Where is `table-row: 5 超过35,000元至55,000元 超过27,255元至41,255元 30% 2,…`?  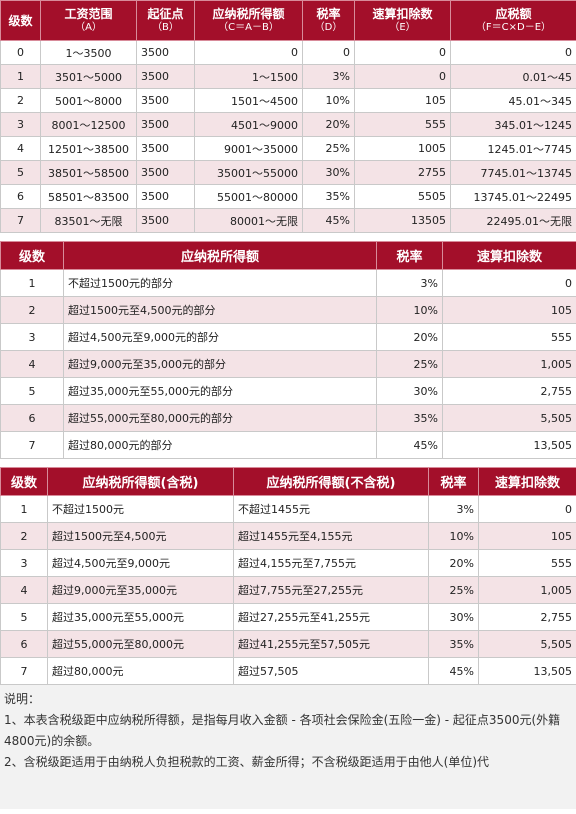
table-row: 5 超过35,000元至55,000元 超过27,255元至41,255元 30% 2,… is located at coordinates (288, 617).